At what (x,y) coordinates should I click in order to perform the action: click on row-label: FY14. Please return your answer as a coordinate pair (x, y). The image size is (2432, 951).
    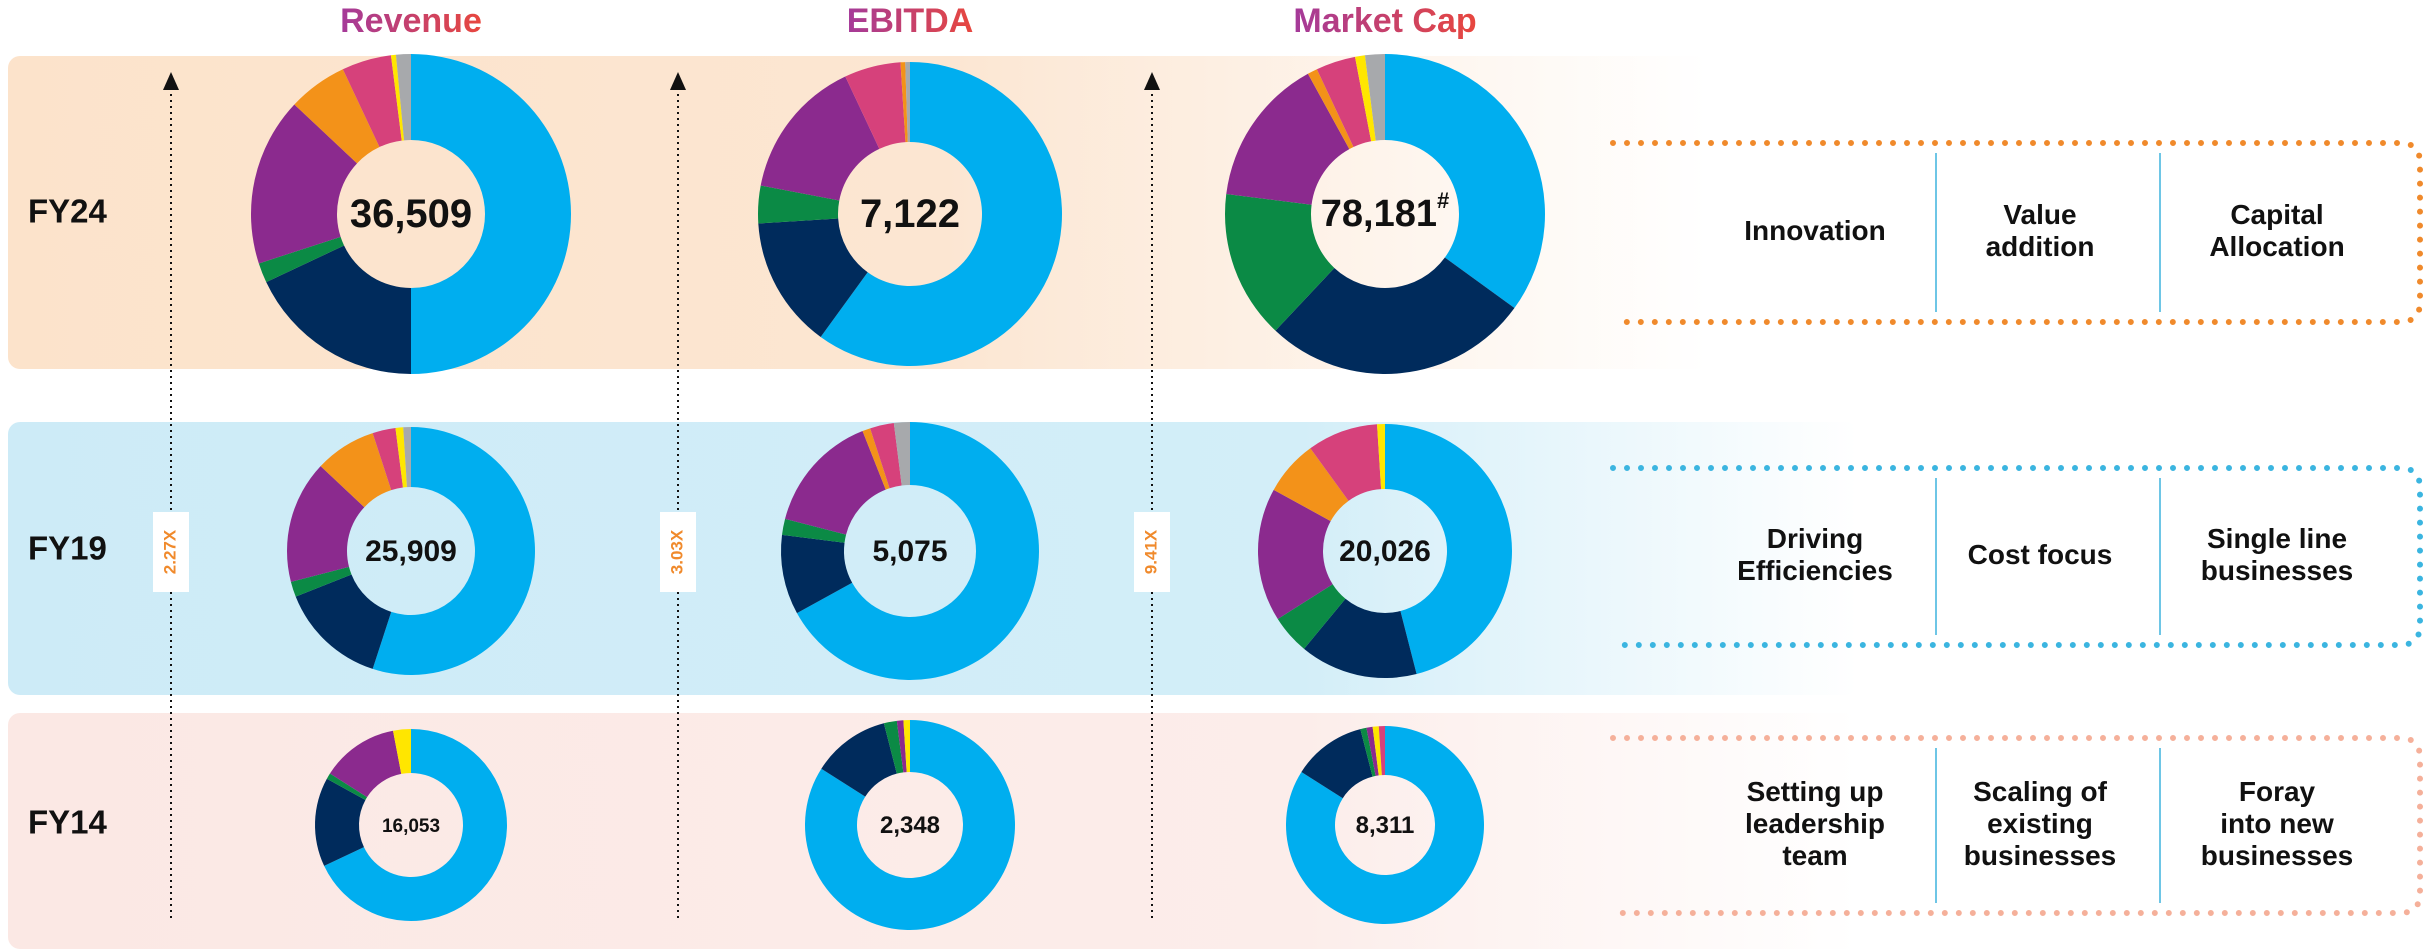
    Looking at the image, I should click on (68, 822).